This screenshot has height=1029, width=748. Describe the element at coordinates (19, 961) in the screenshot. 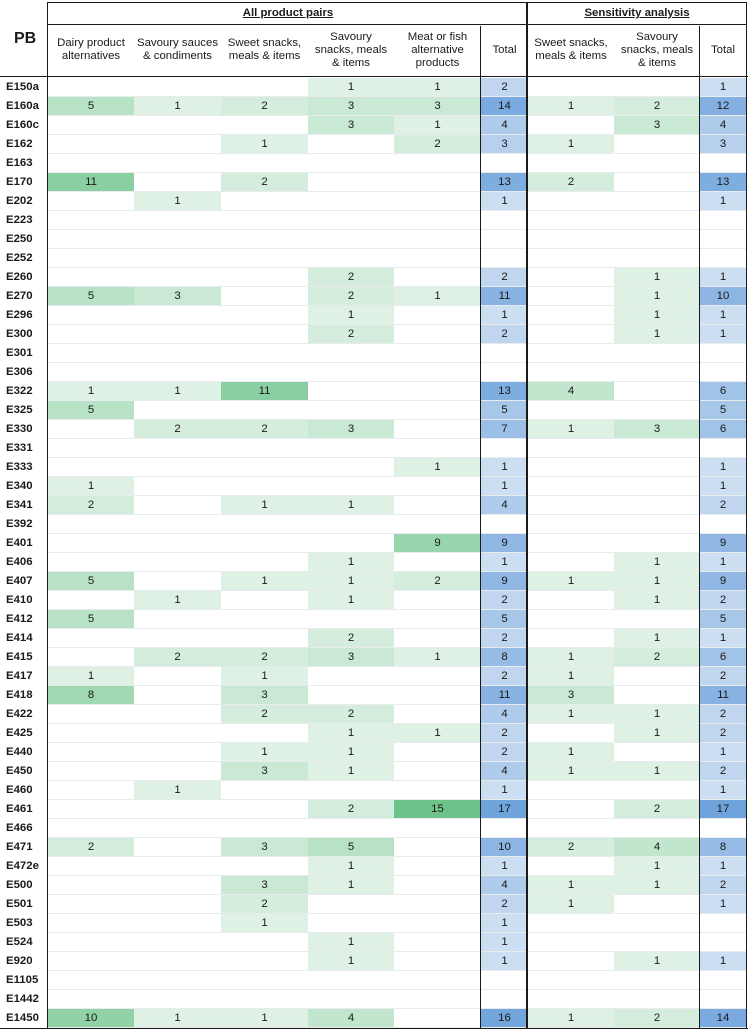

I see `pb-code: E920` at that location.